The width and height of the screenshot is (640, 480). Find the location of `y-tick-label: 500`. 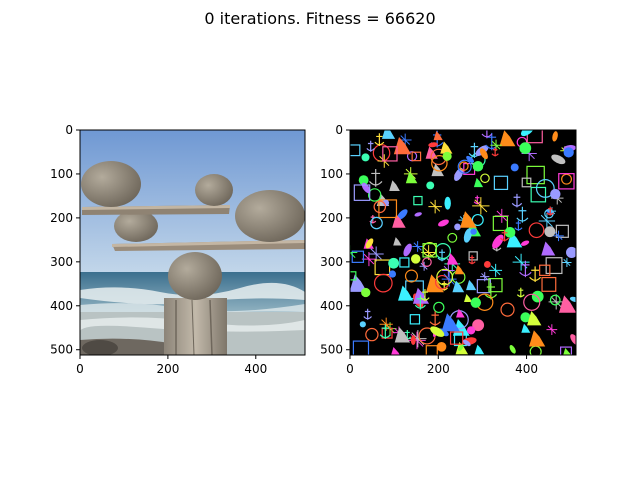

y-tick-label: 500 is located at coordinates (61, 350).